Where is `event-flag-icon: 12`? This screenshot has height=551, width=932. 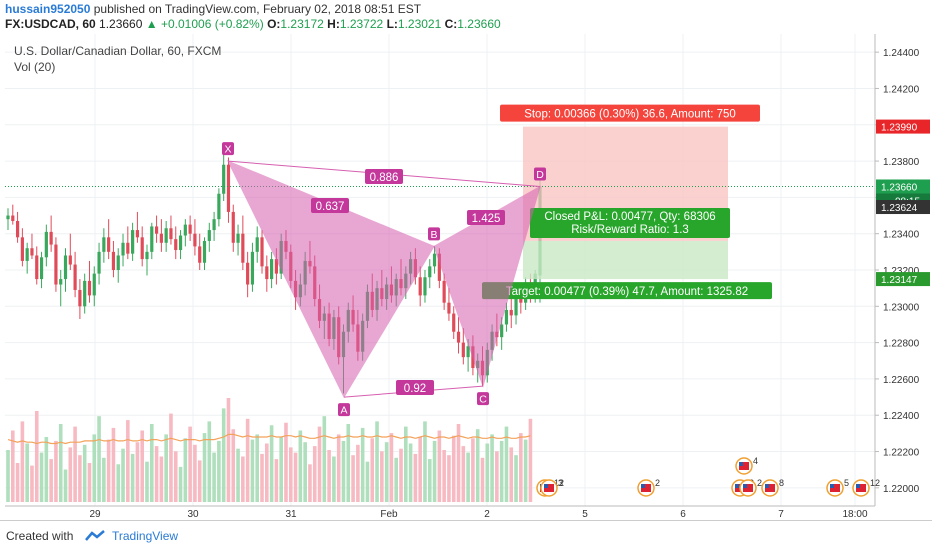 event-flag-icon: 12 is located at coordinates (866, 487).